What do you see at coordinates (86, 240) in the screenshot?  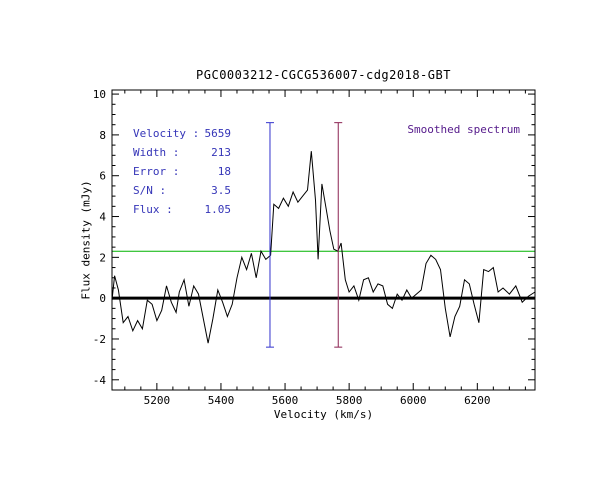 I see `y-axis-label: Flux density (mJy)` at bounding box center [86, 240].